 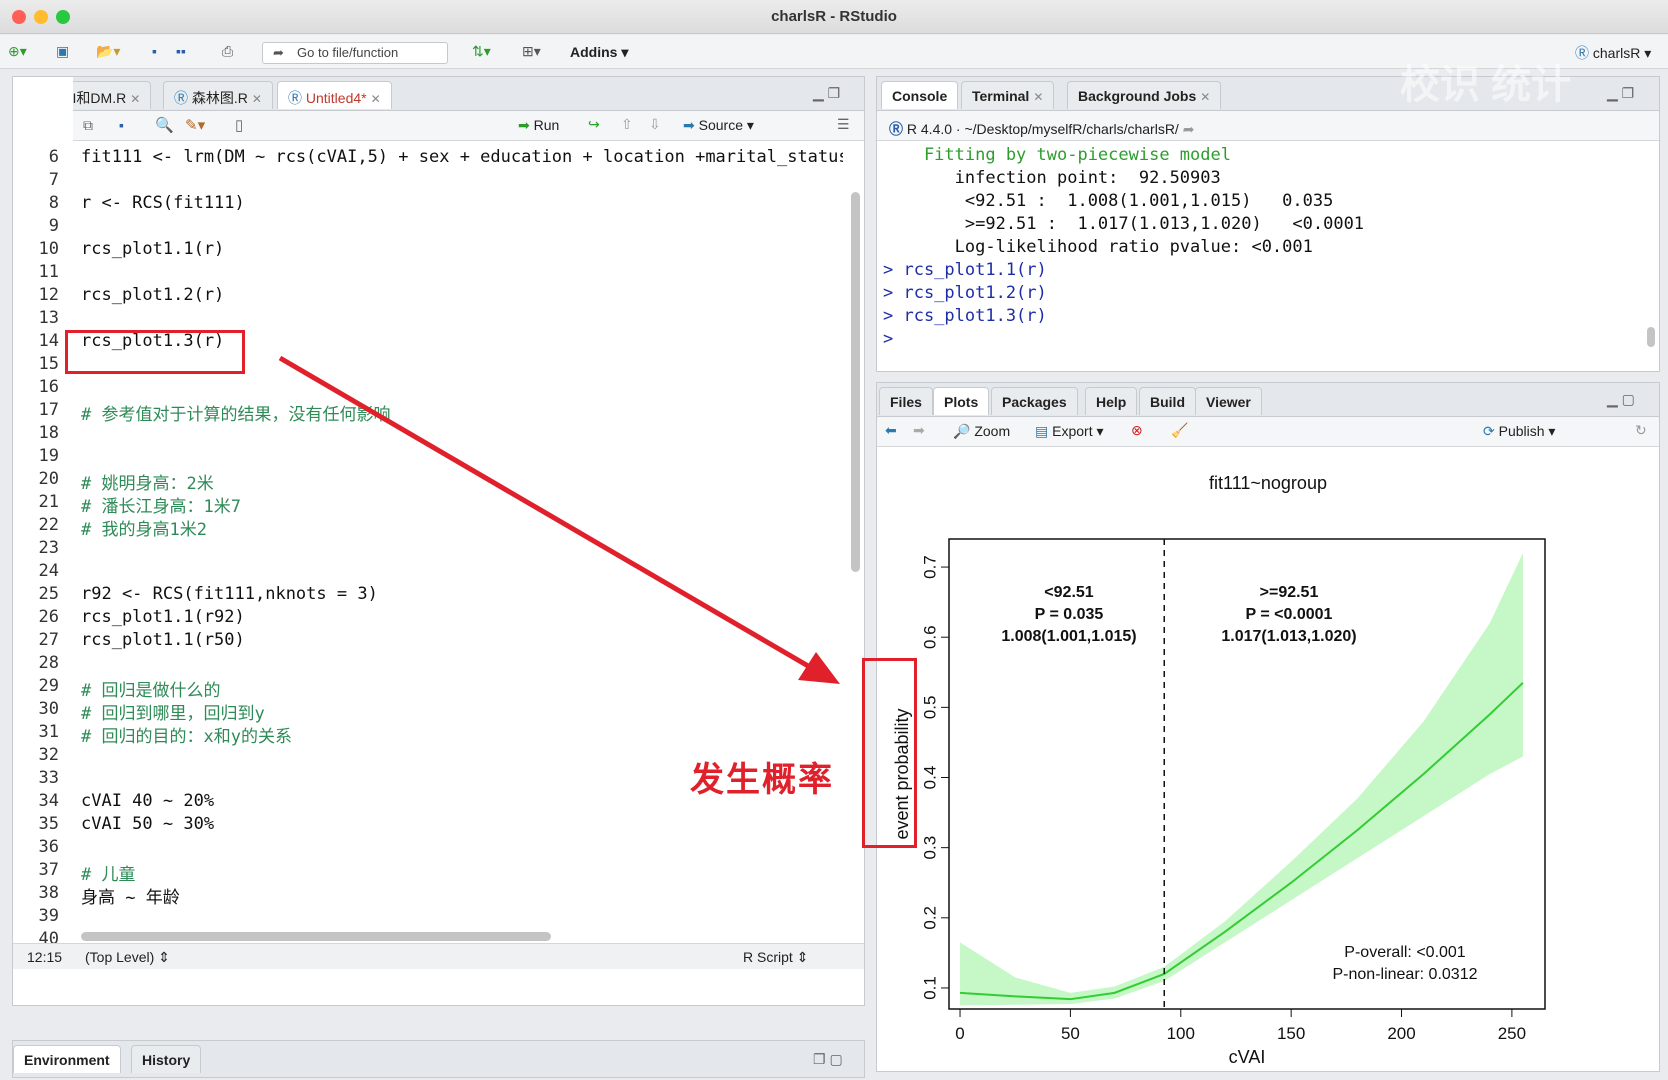 I want to click on go-up-icon: ⇧, so click(x=627, y=124).